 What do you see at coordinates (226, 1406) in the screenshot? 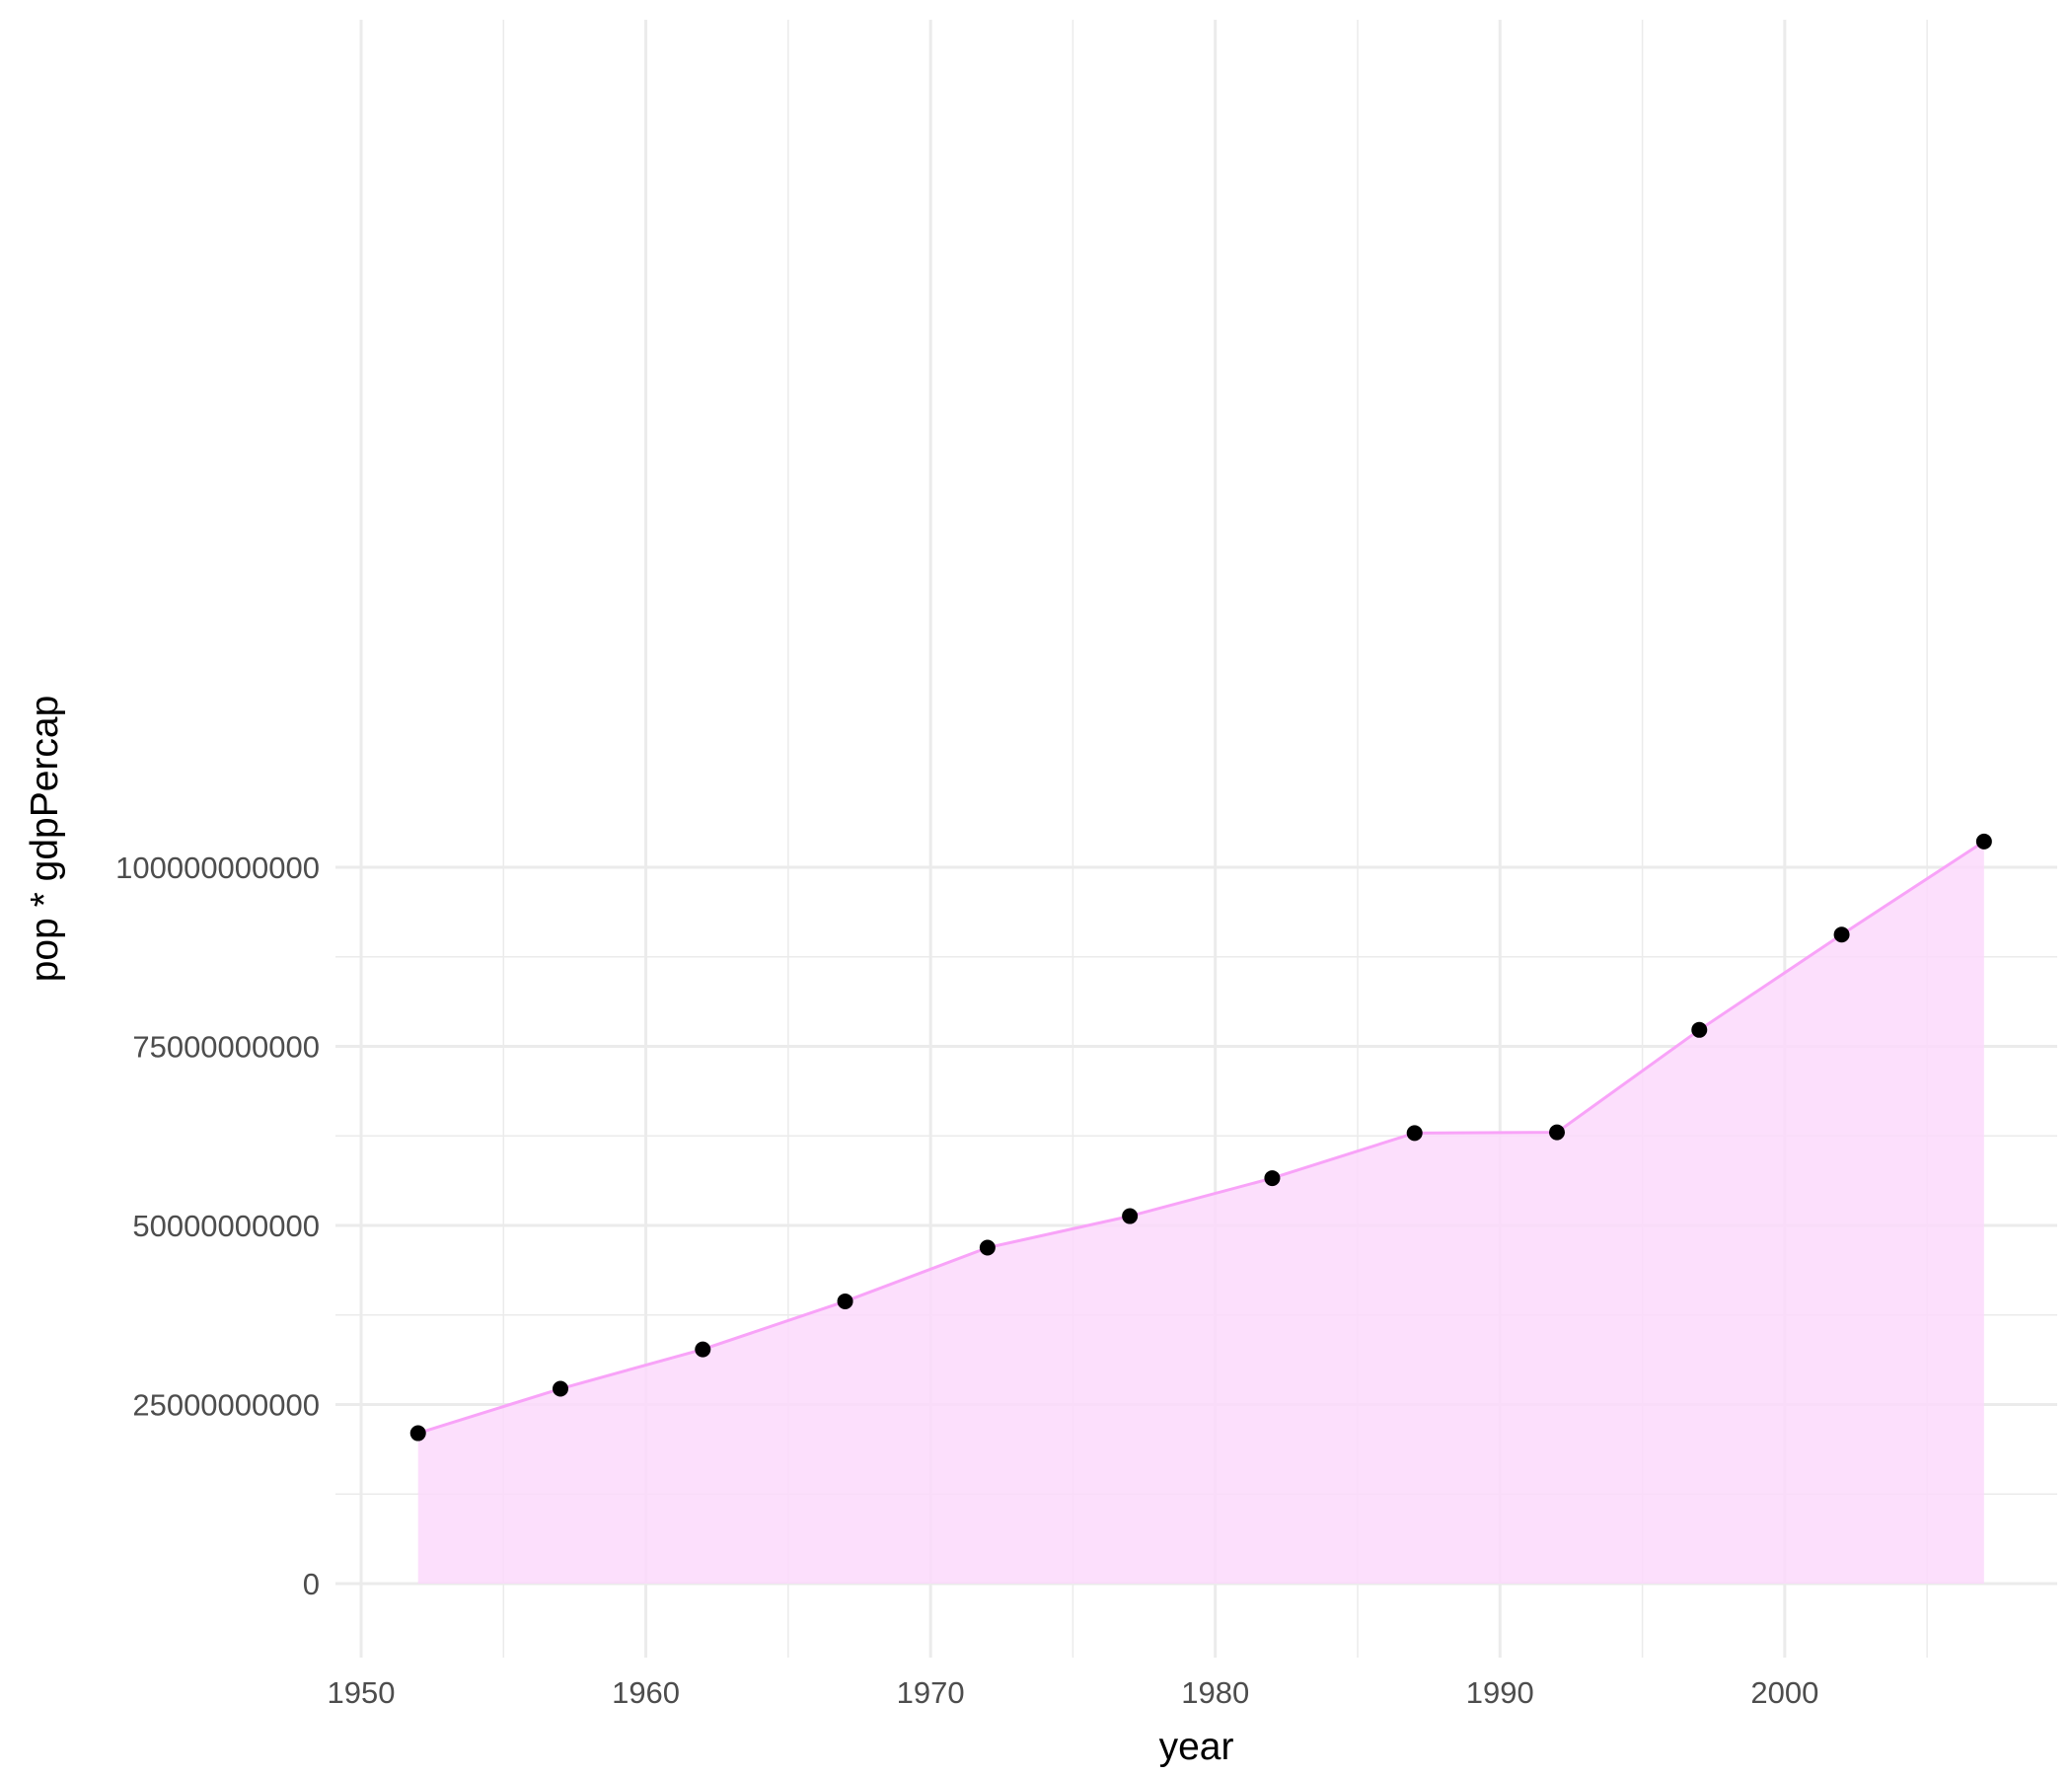
I see `y-tick-label: 25000000000` at bounding box center [226, 1406].